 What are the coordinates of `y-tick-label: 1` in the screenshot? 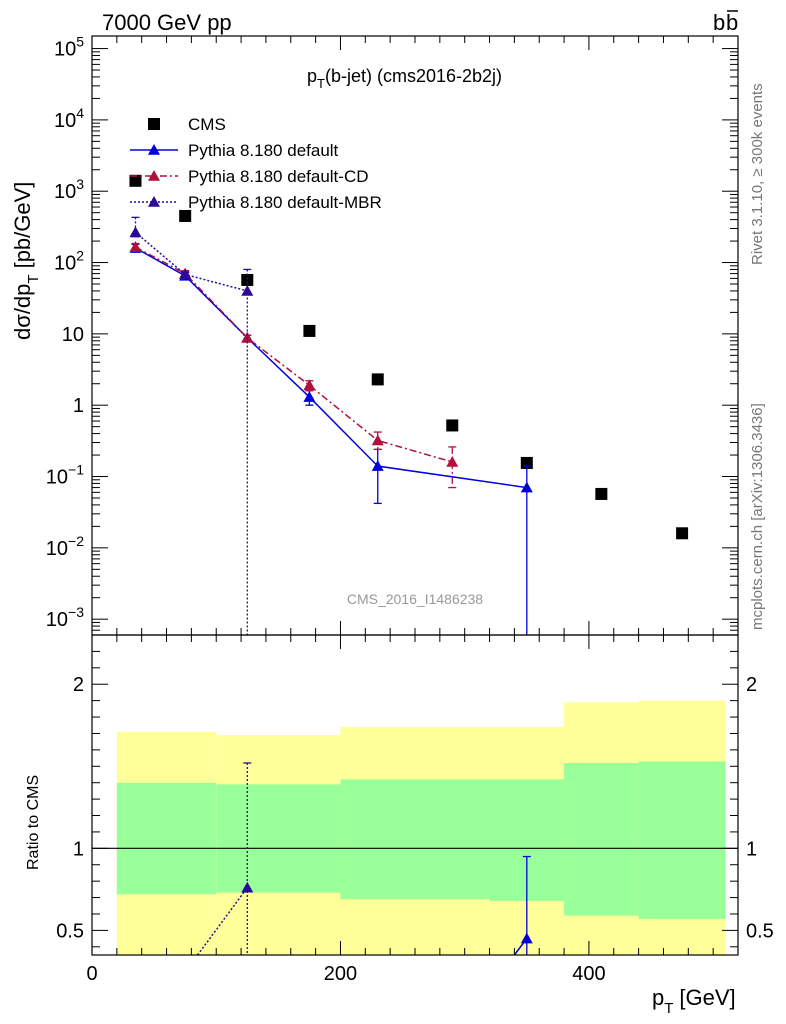 It's located at (78, 406).